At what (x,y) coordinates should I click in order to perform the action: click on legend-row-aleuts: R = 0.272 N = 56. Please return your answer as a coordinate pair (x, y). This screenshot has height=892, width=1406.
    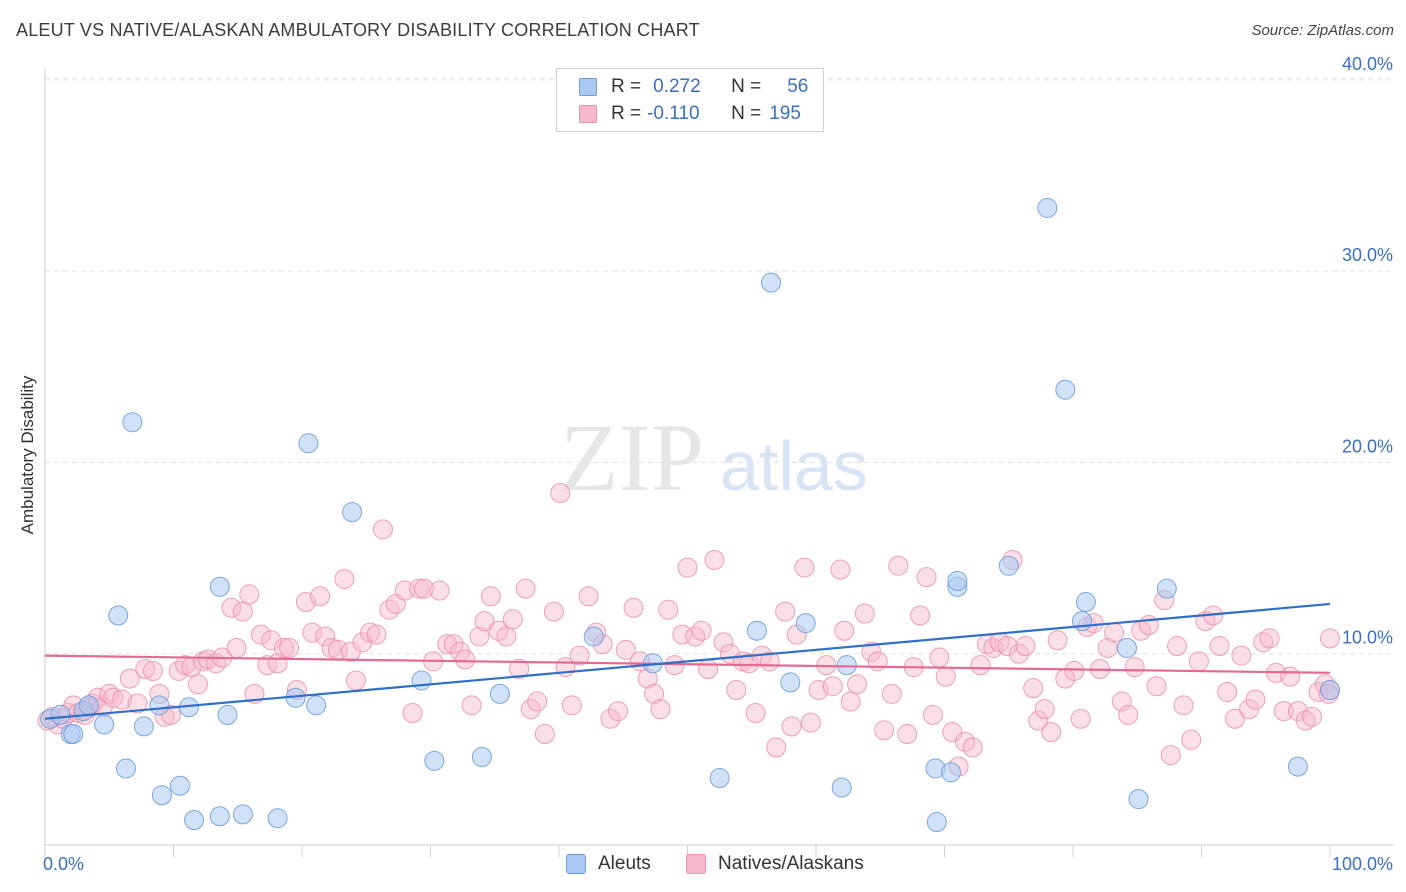
    Looking at the image, I should click on (693, 87).